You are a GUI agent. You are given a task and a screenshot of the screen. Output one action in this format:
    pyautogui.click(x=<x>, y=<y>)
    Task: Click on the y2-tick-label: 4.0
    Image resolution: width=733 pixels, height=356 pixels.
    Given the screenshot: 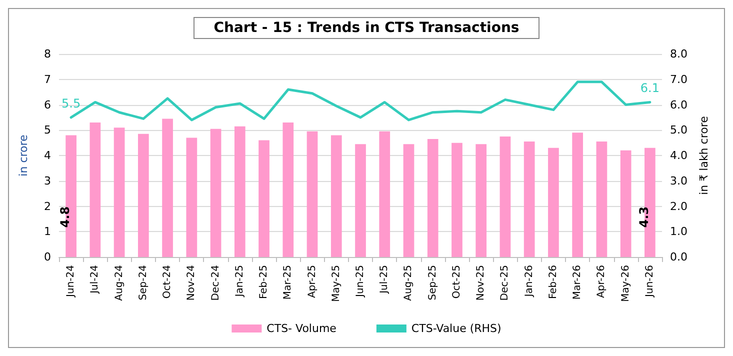 What is the action you would take?
    pyautogui.click(x=679, y=155)
    